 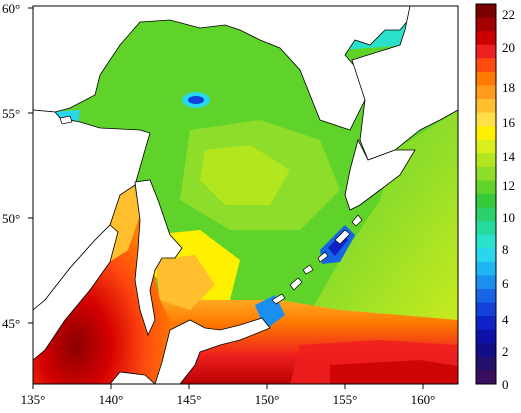 What do you see at coordinates (11, 323) in the screenshot?
I see `y-tick-label: 45°` at bounding box center [11, 323].